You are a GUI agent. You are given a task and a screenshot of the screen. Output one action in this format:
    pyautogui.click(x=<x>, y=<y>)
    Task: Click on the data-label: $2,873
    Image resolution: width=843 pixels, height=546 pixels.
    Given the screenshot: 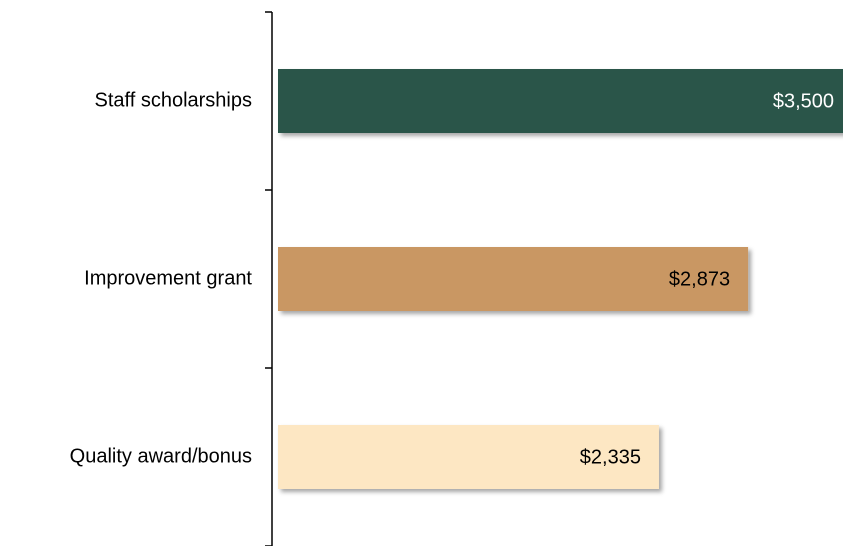 What is the action you would take?
    pyautogui.click(x=699, y=279)
    